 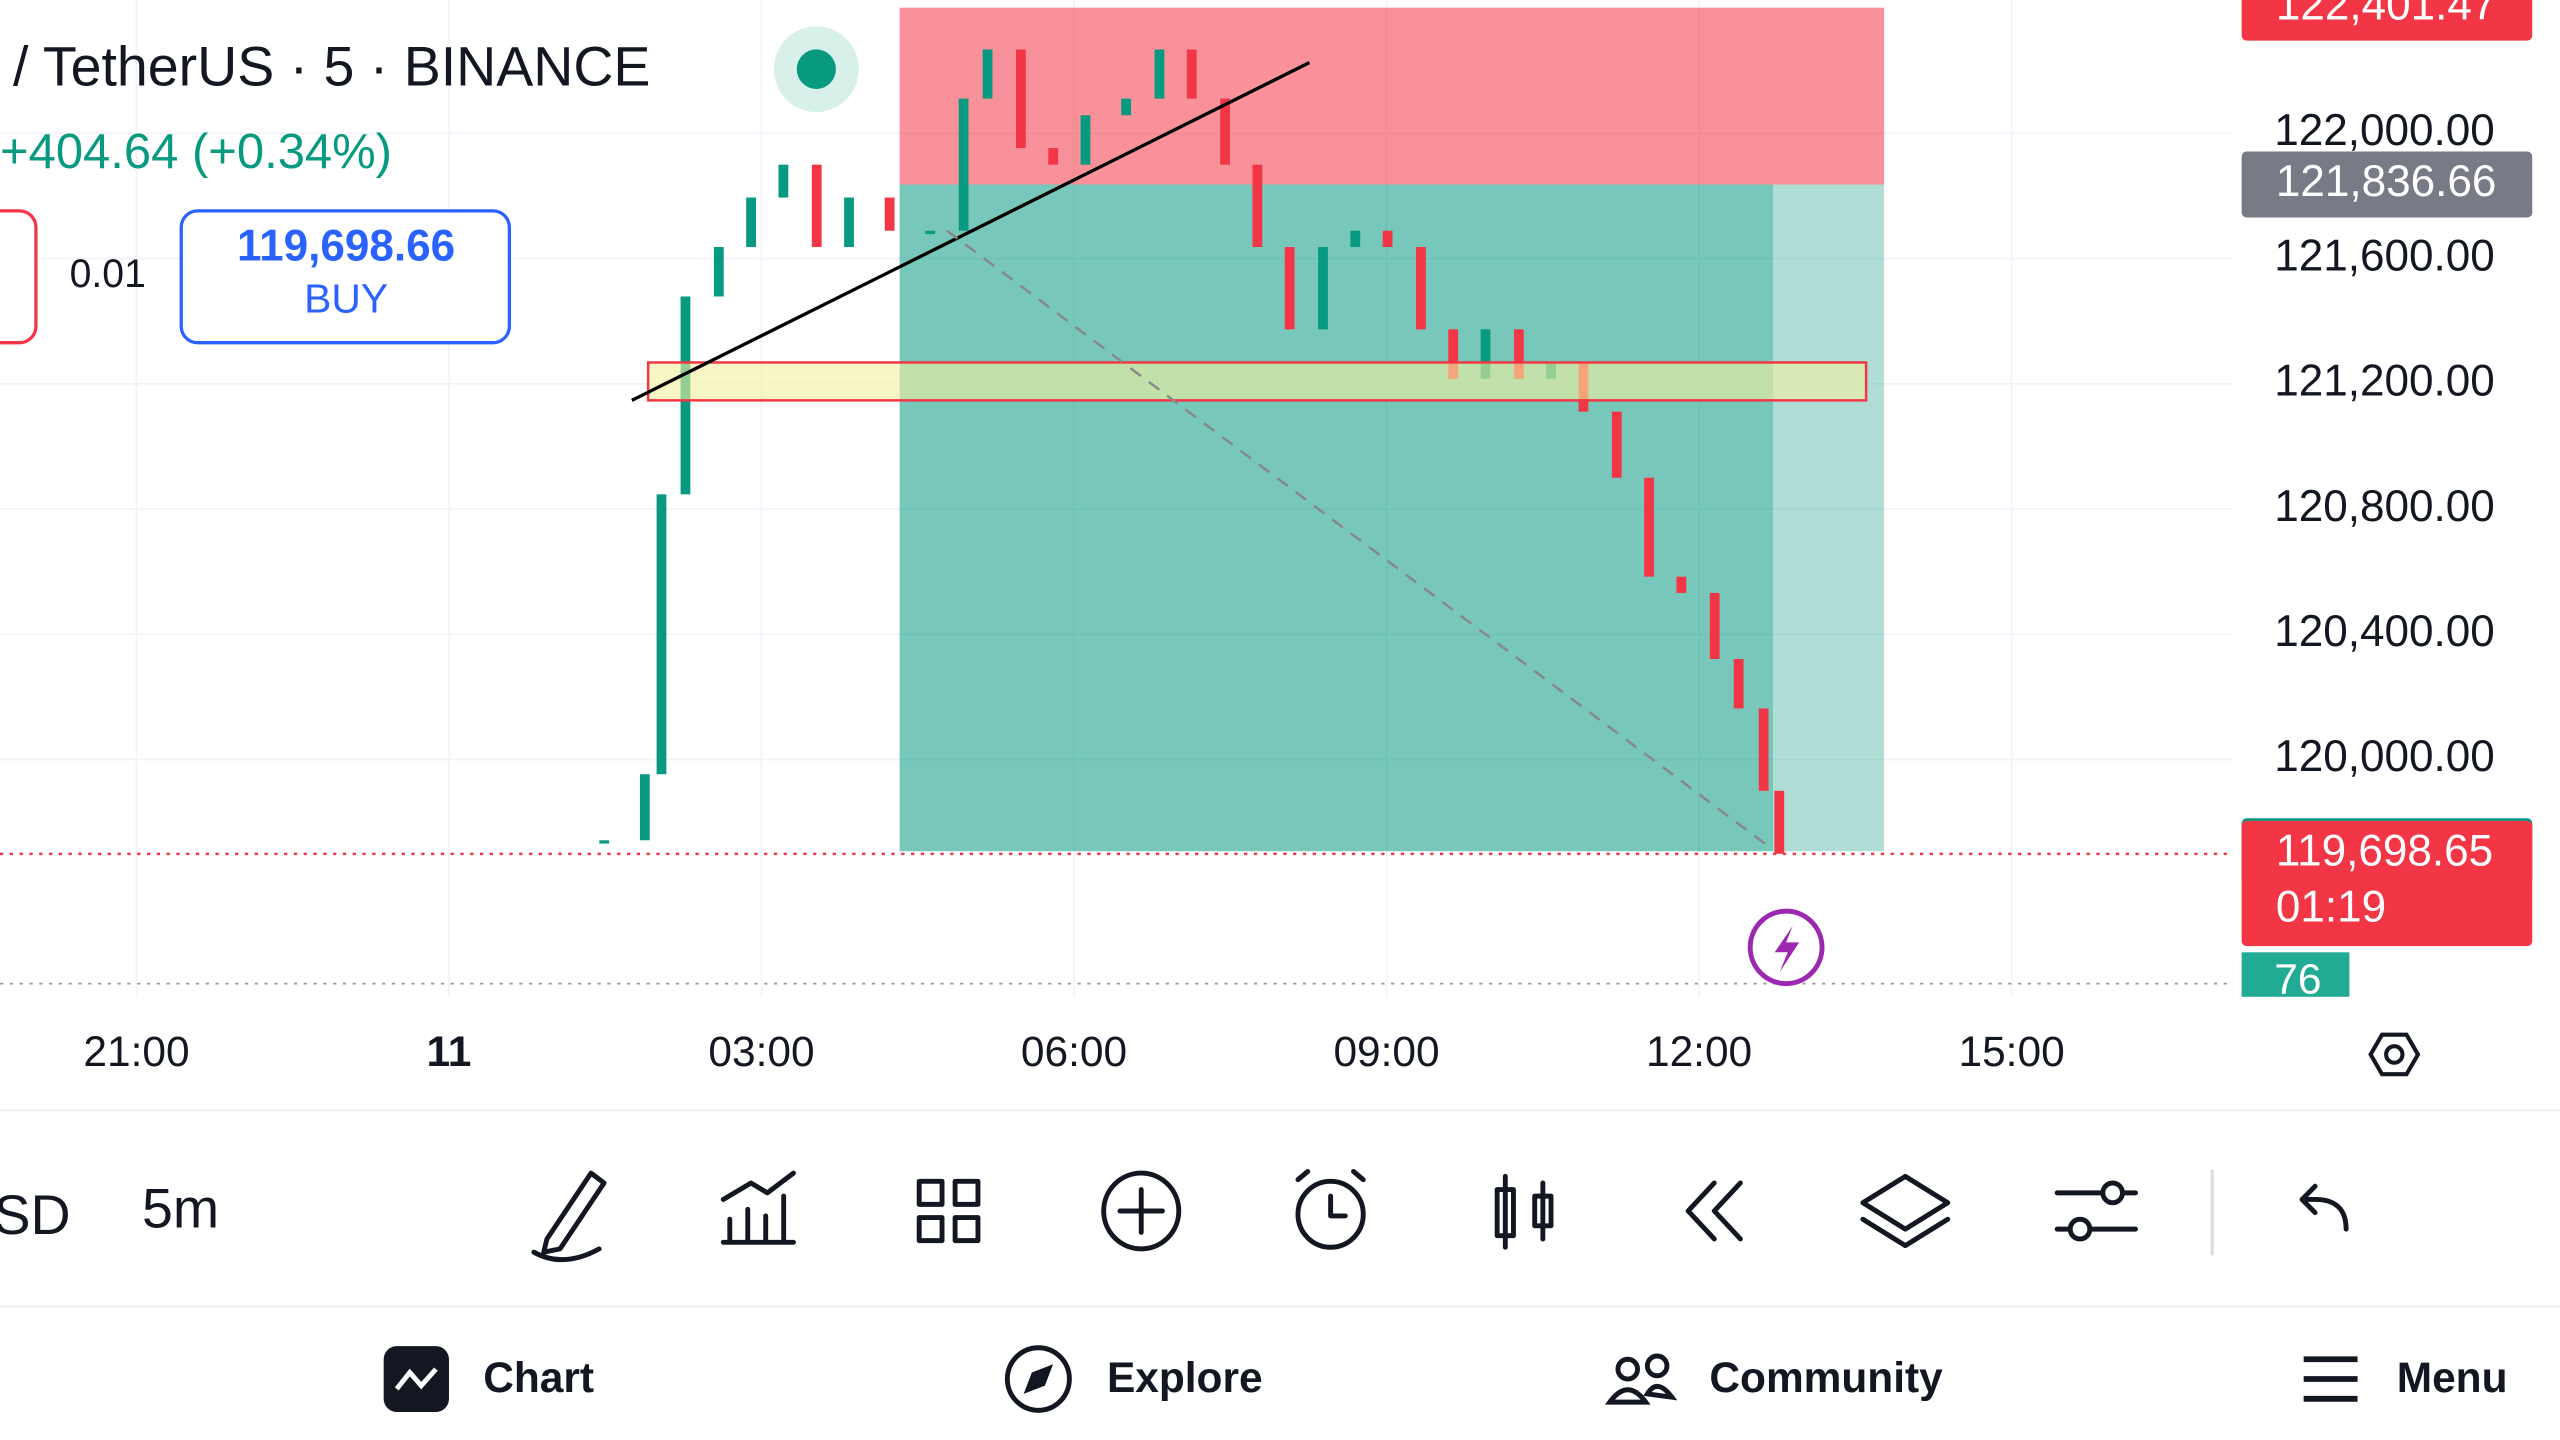 I want to click on status-dot, so click(x=816, y=69).